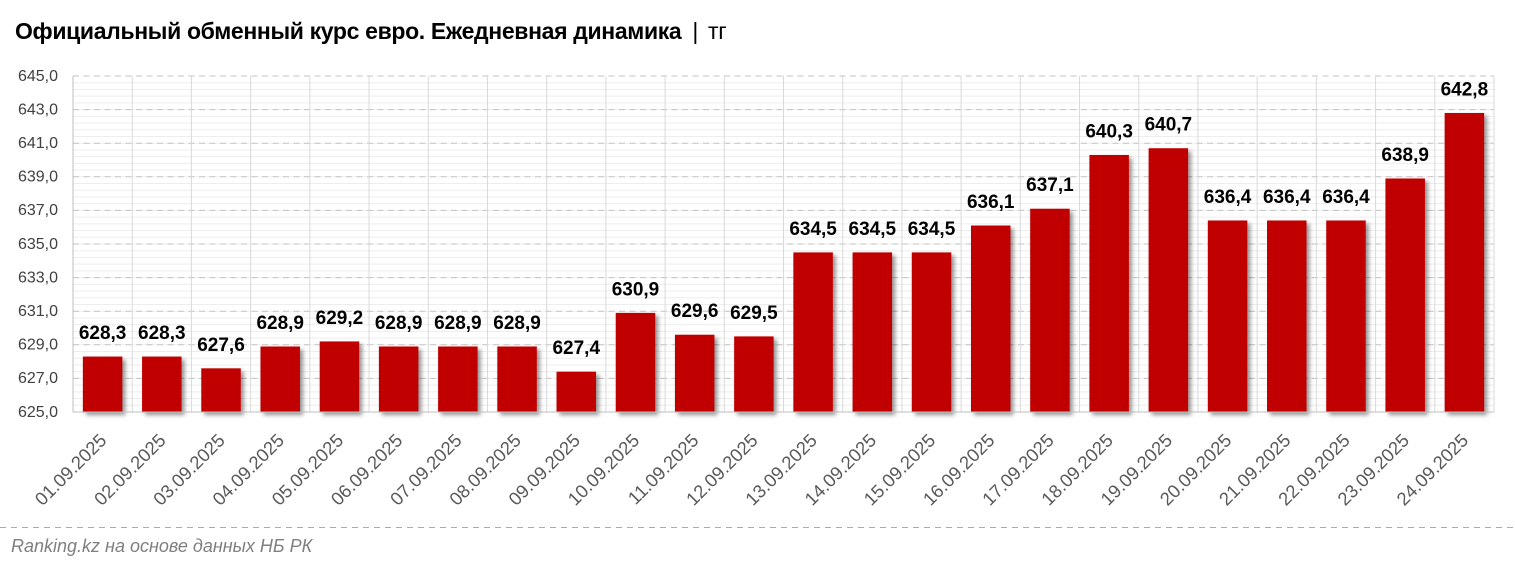 Image resolution: width=1515 pixels, height=566 pixels. Describe the element at coordinates (1169, 125) in the screenshot. I see `bar-value-label: 640,7` at that location.